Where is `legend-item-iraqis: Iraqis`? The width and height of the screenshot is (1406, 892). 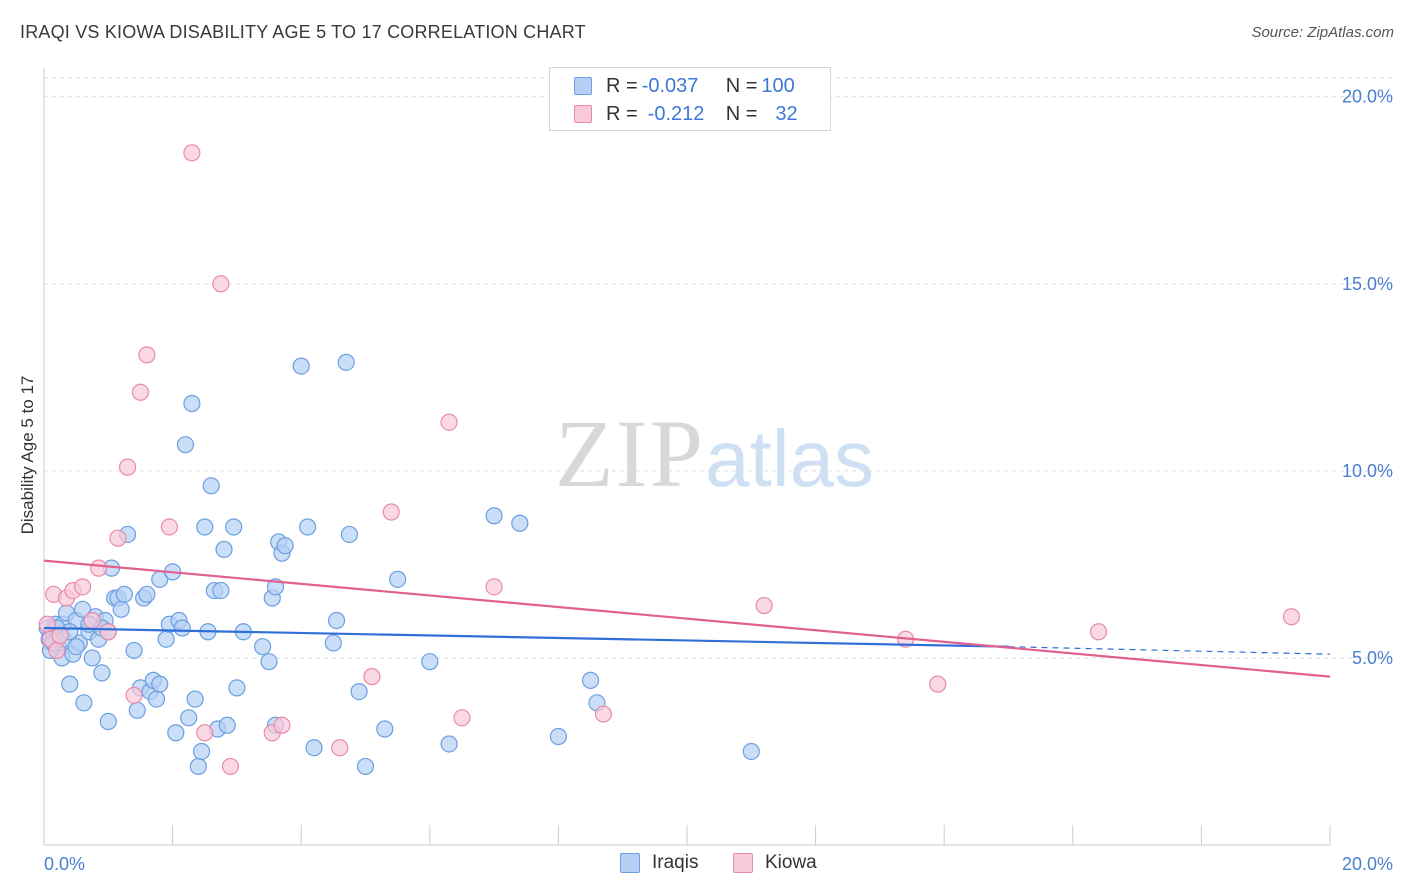
legend-item-iraqis: Iraqis is located at coordinates (659, 863).